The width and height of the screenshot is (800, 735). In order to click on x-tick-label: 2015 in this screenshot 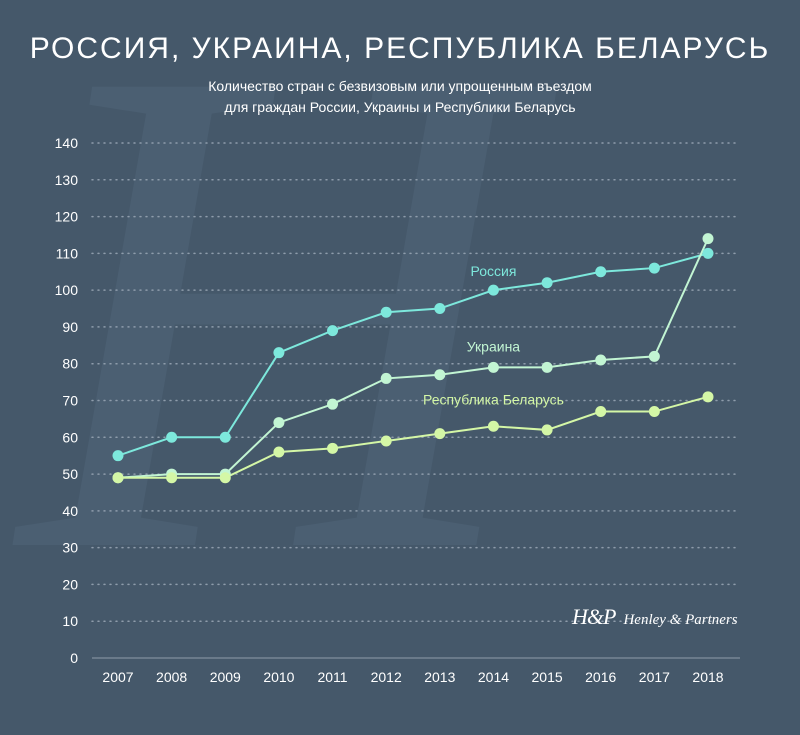, I will do `click(547, 677)`.